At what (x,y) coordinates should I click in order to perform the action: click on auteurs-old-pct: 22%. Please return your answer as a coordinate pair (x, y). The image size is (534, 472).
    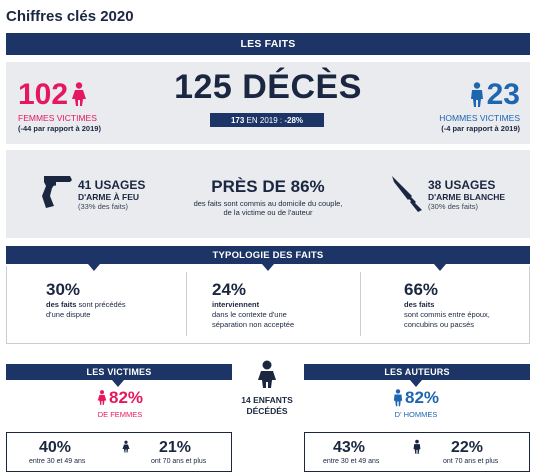
    Looking at the image, I should click on (467, 447).